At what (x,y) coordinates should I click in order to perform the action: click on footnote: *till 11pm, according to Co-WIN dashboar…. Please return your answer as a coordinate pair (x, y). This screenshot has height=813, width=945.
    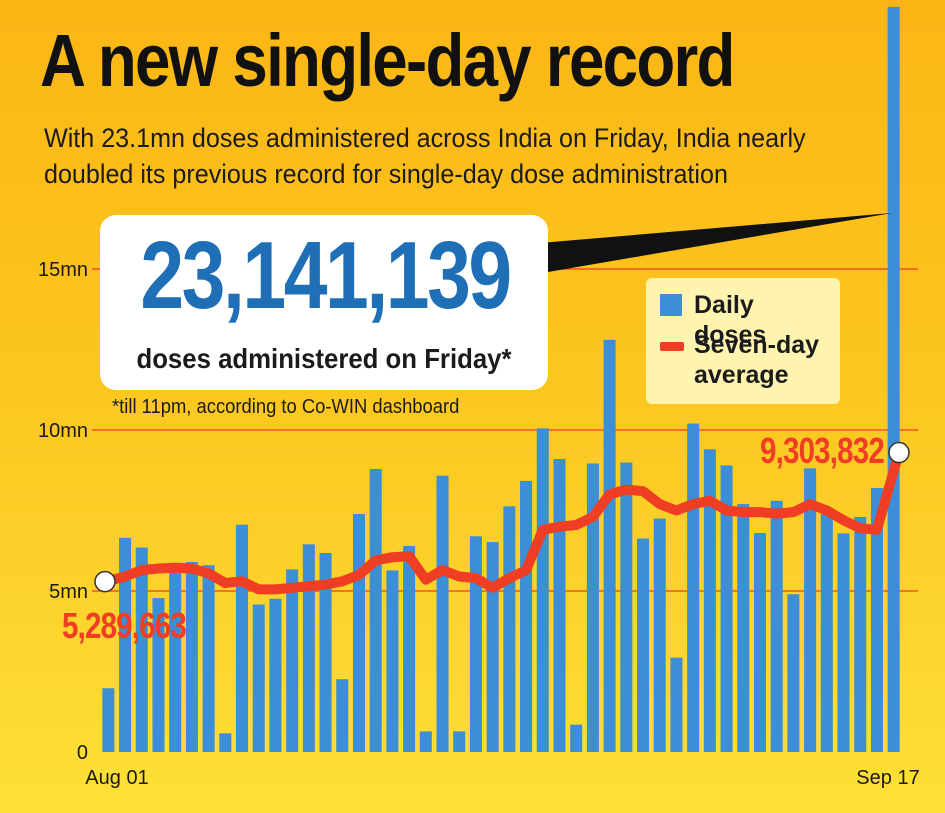
    Looking at the image, I should click on (286, 407).